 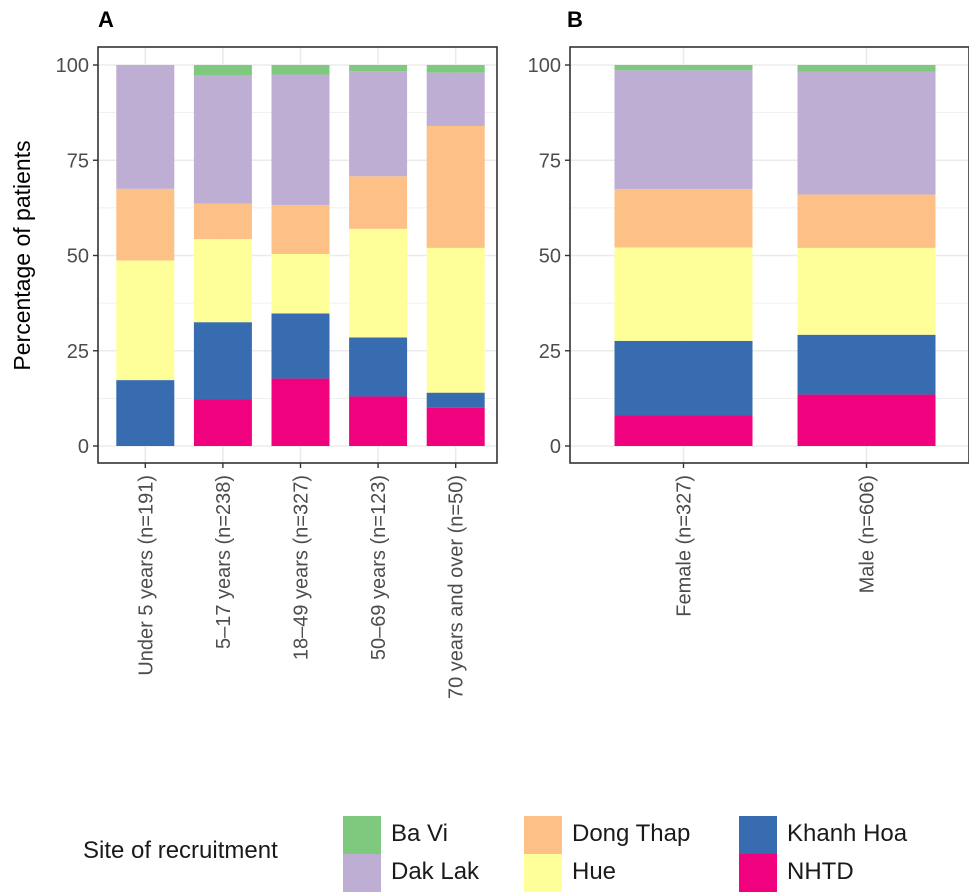 I want to click on legend-swatch-dong-thap, so click(x=543, y=835).